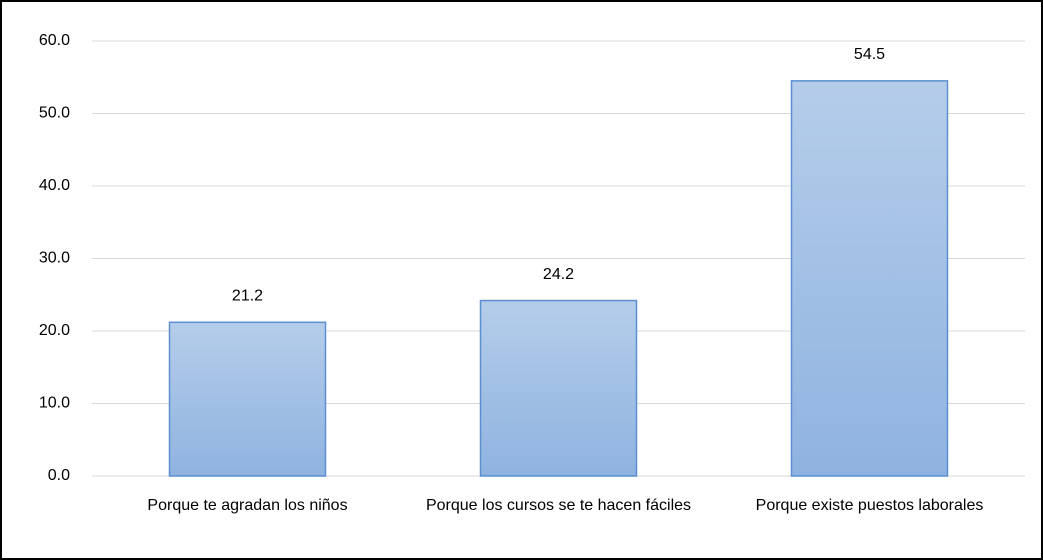 This screenshot has height=560, width=1043. I want to click on x-tick-label: Porque los cursos se te hacen fáciles, so click(558, 505).